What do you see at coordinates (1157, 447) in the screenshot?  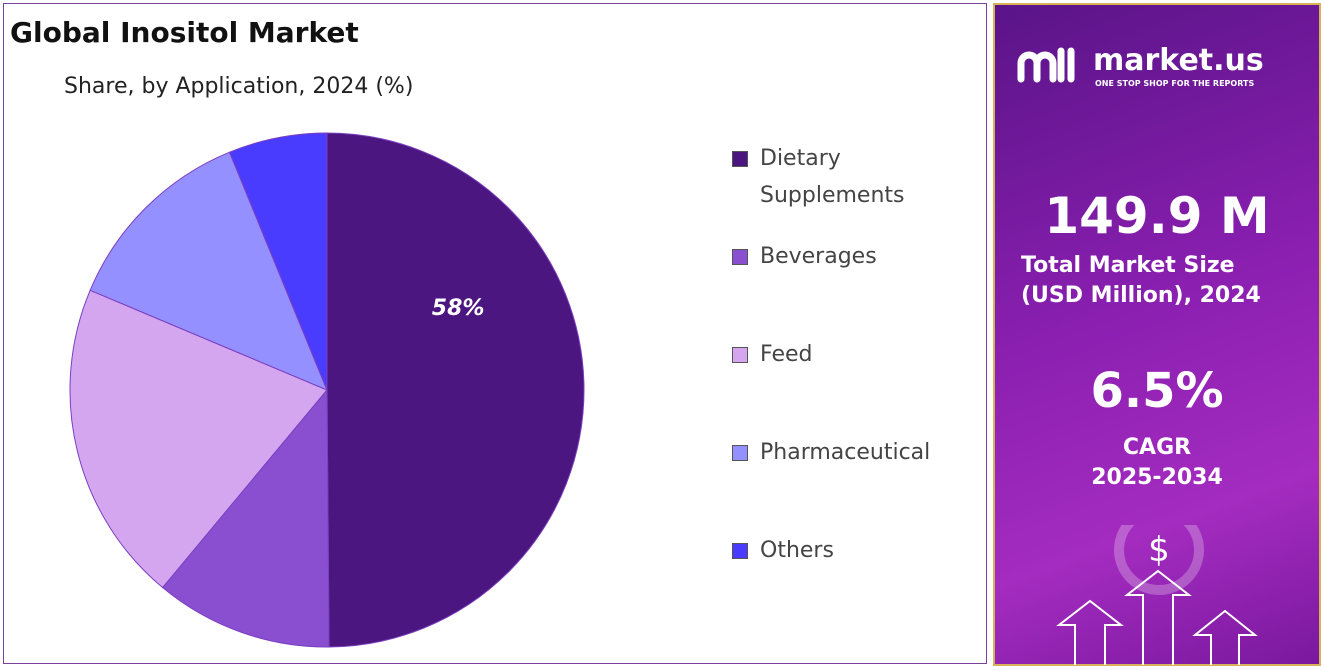 I see `cagr-label: CAGR` at bounding box center [1157, 447].